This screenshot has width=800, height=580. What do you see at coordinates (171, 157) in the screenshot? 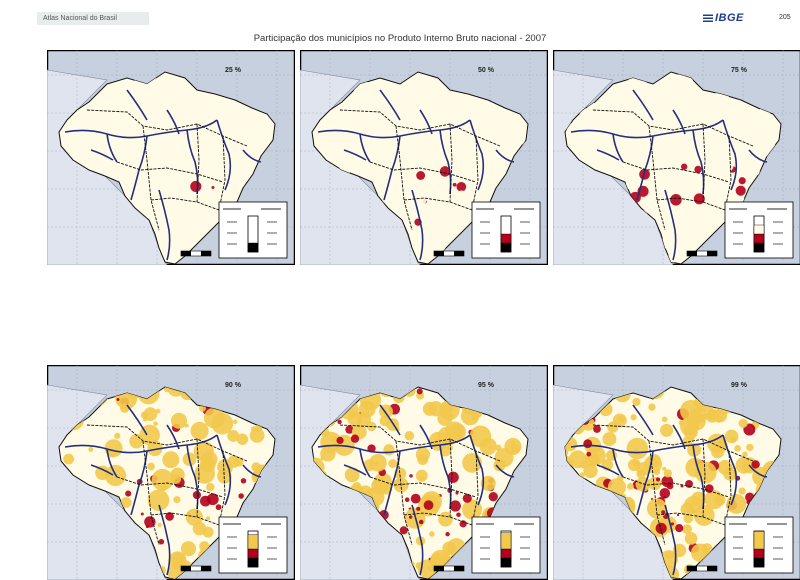
I see `map-svg: 25 %` at bounding box center [171, 157].